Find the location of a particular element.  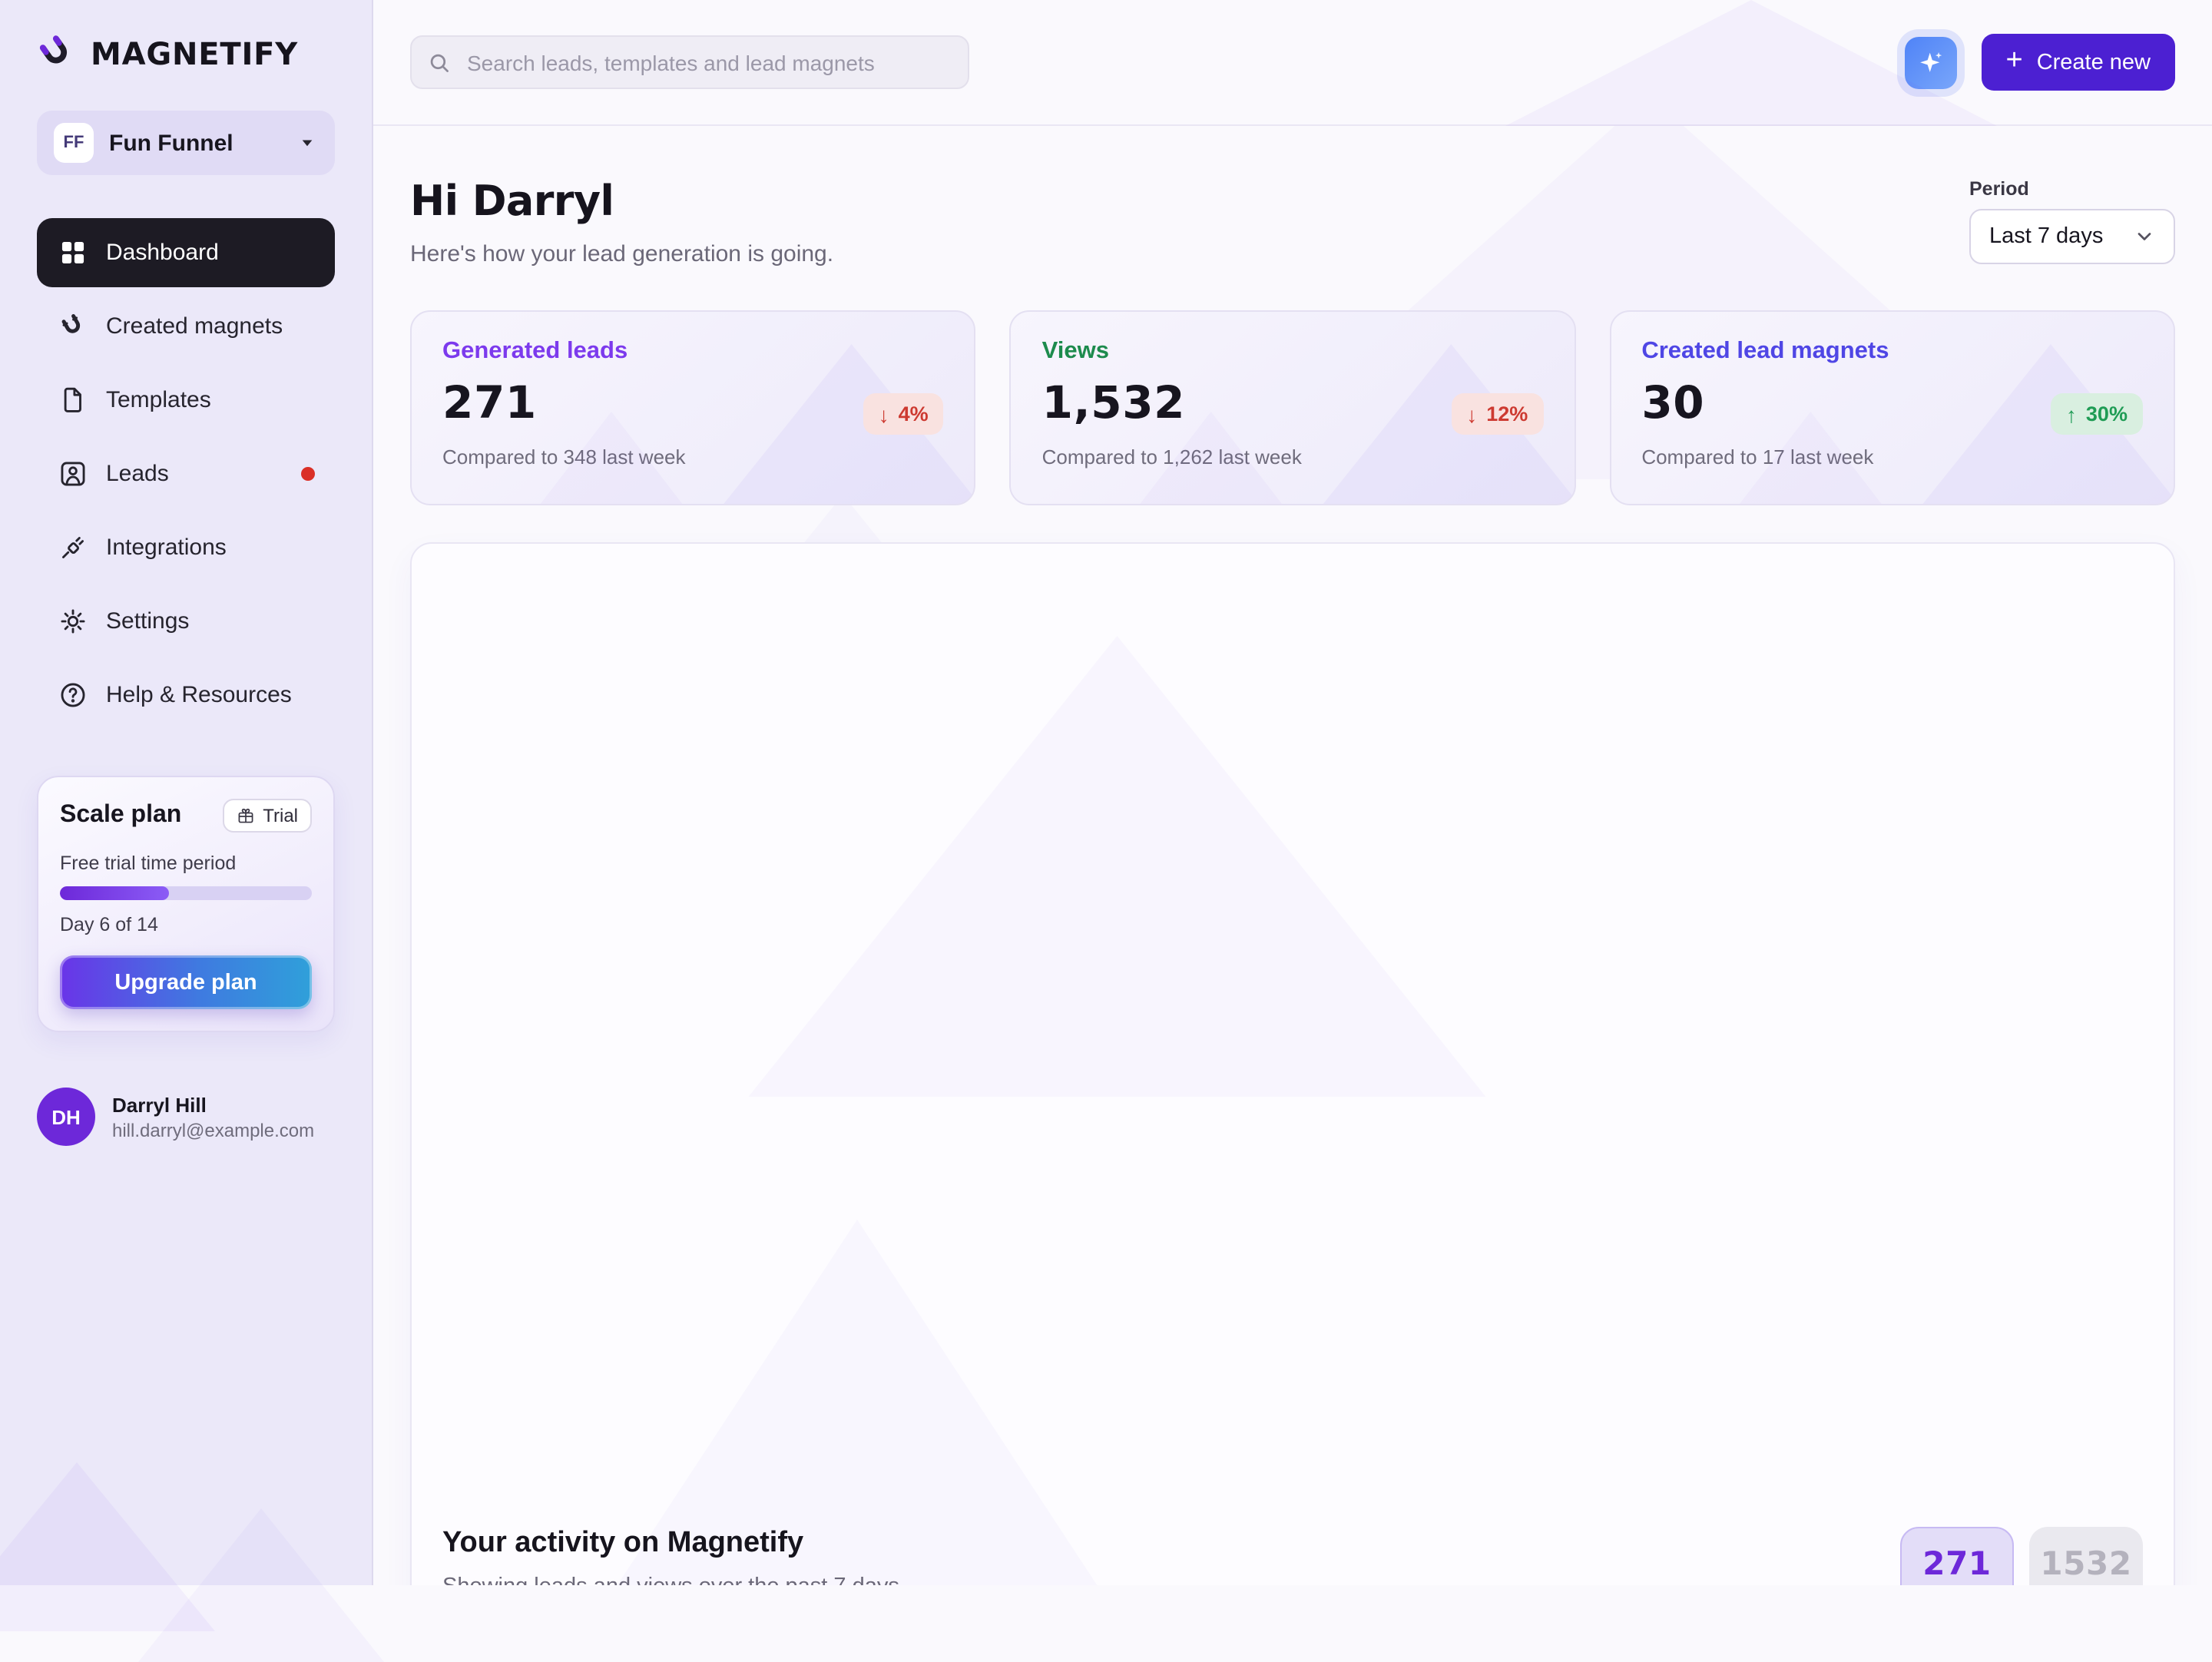

plus-icon: + is located at coordinates (2014, 61).